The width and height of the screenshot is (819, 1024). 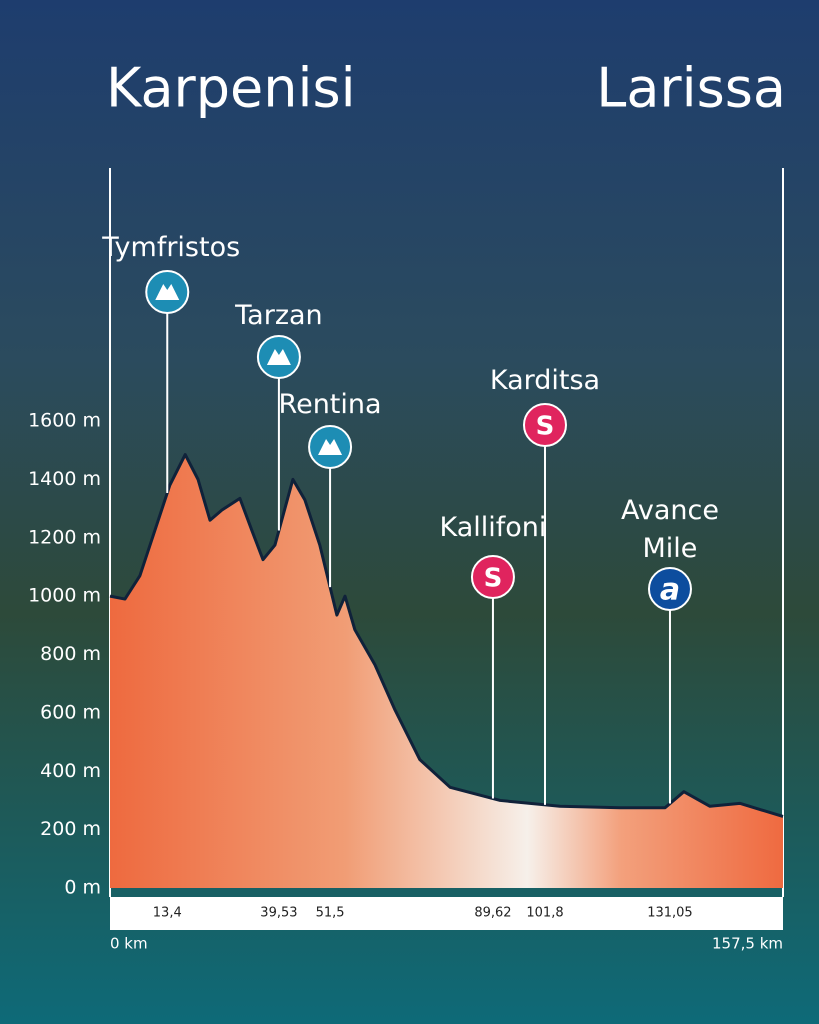 What do you see at coordinates (446, 913) in the screenshot?
I see `km-strip` at bounding box center [446, 913].